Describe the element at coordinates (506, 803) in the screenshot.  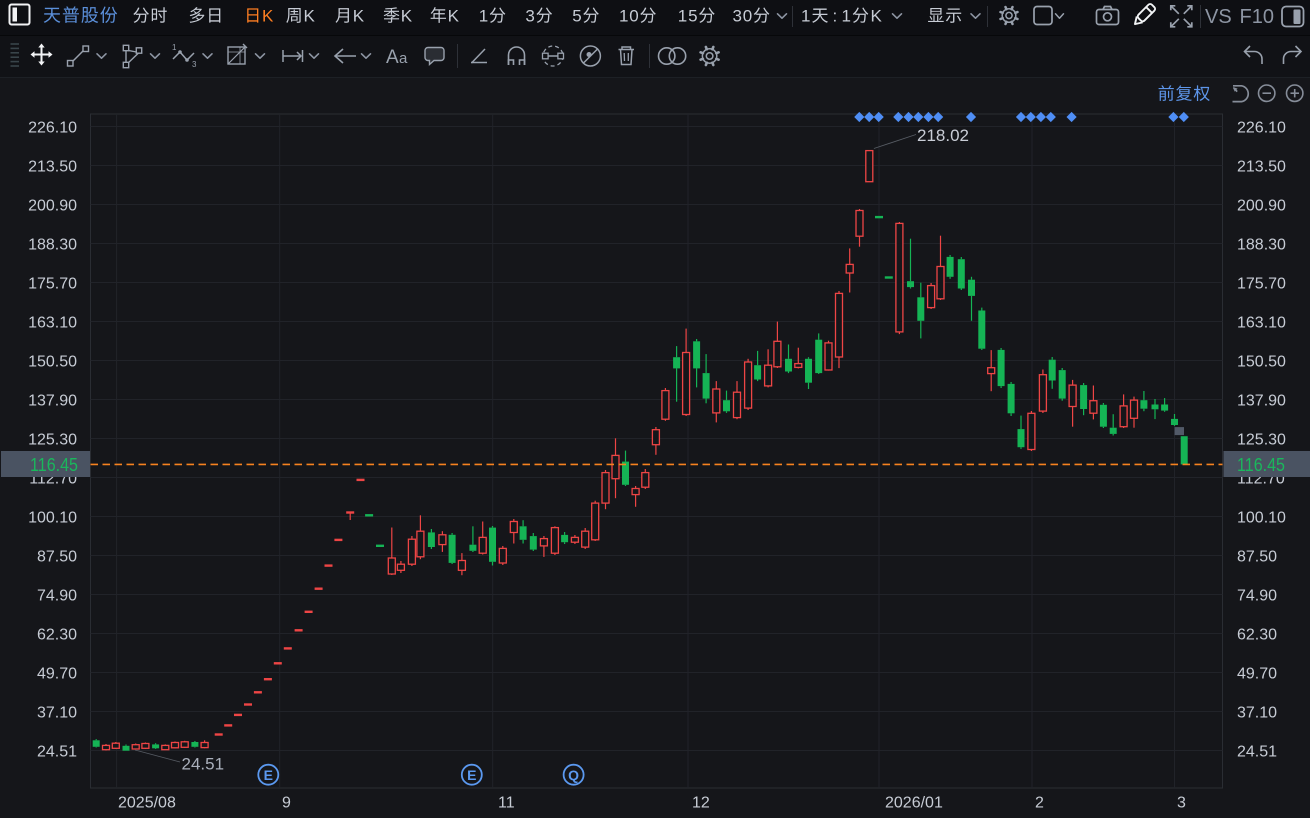
I see `svg-text: 11` at that location.